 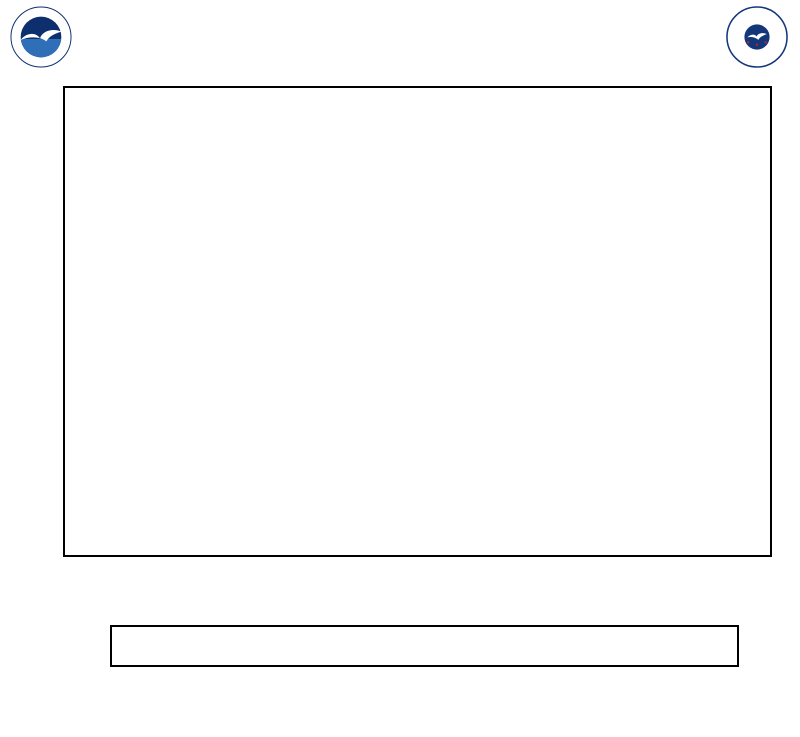 I want to click on colorbar, so click(x=424, y=646).